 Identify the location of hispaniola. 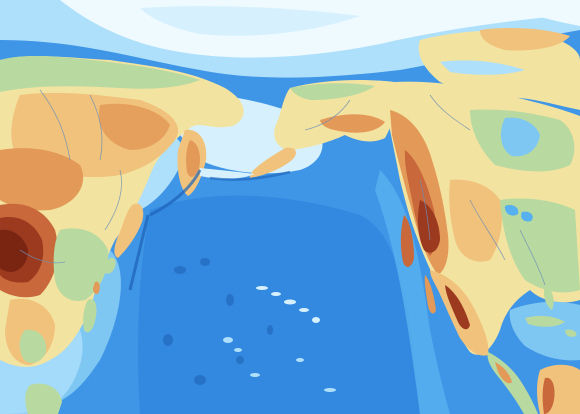
(571, 333).